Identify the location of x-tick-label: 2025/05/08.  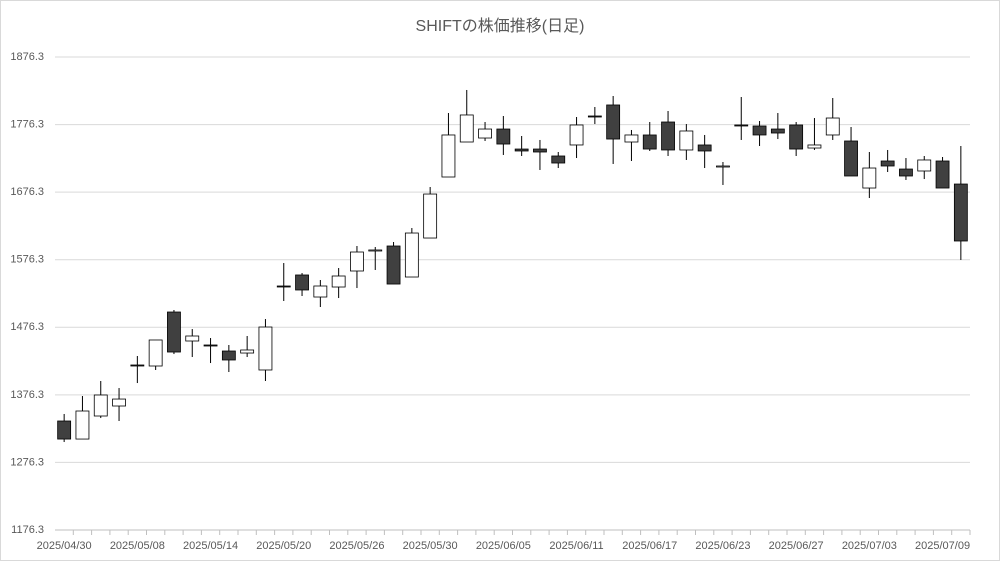
(137, 546).